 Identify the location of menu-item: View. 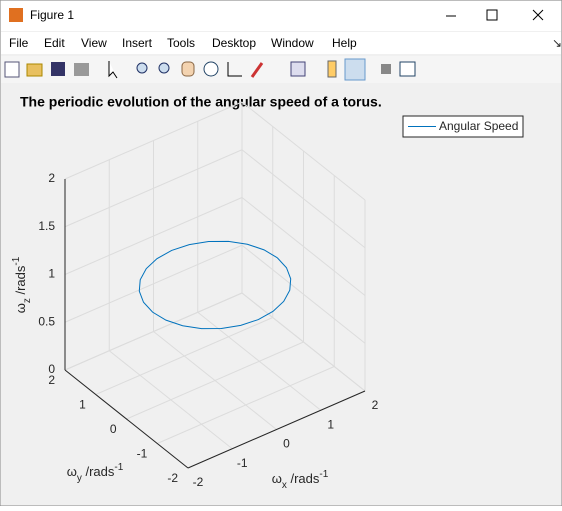
(94, 43).